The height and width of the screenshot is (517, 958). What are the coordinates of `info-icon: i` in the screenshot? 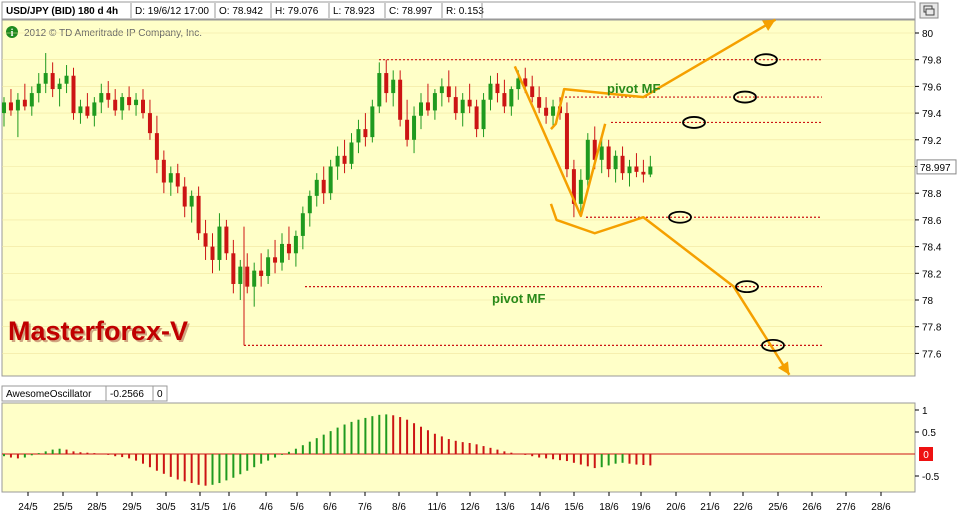 It's located at (12, 32).